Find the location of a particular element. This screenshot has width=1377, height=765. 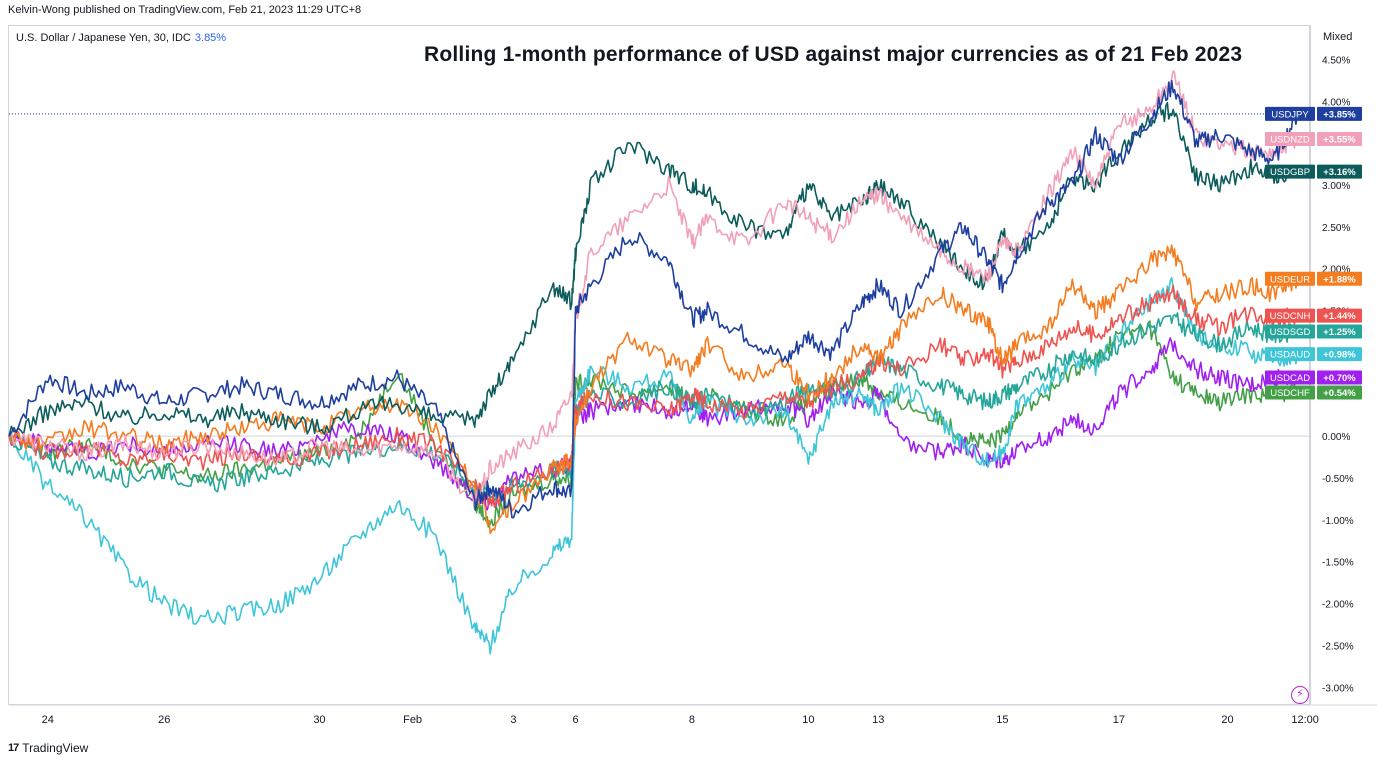

x-tick-label: 30 is located at coordinates (319, 720).